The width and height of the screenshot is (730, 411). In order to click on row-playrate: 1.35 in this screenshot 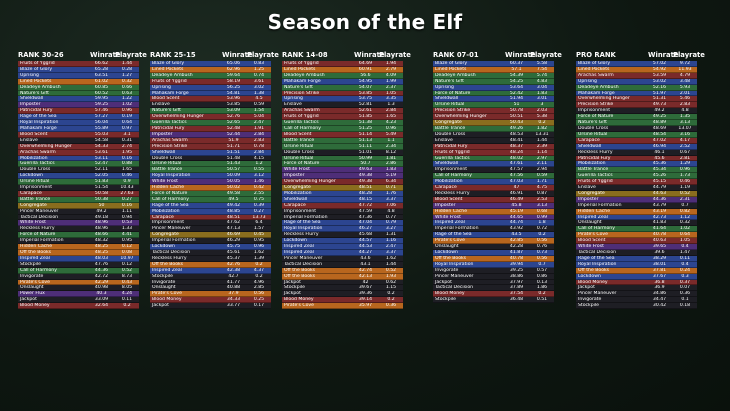, I will do `click(685, 117)`.